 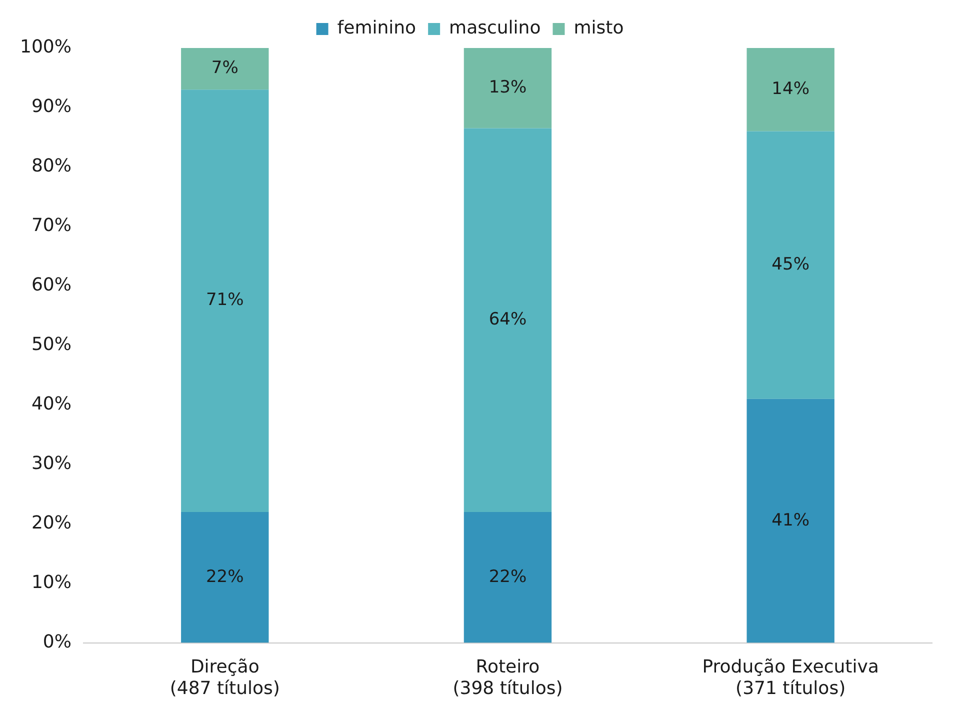 I want to click on x-tick-label: Produção Executiva (371 títulos), so click(x=790, y=677).